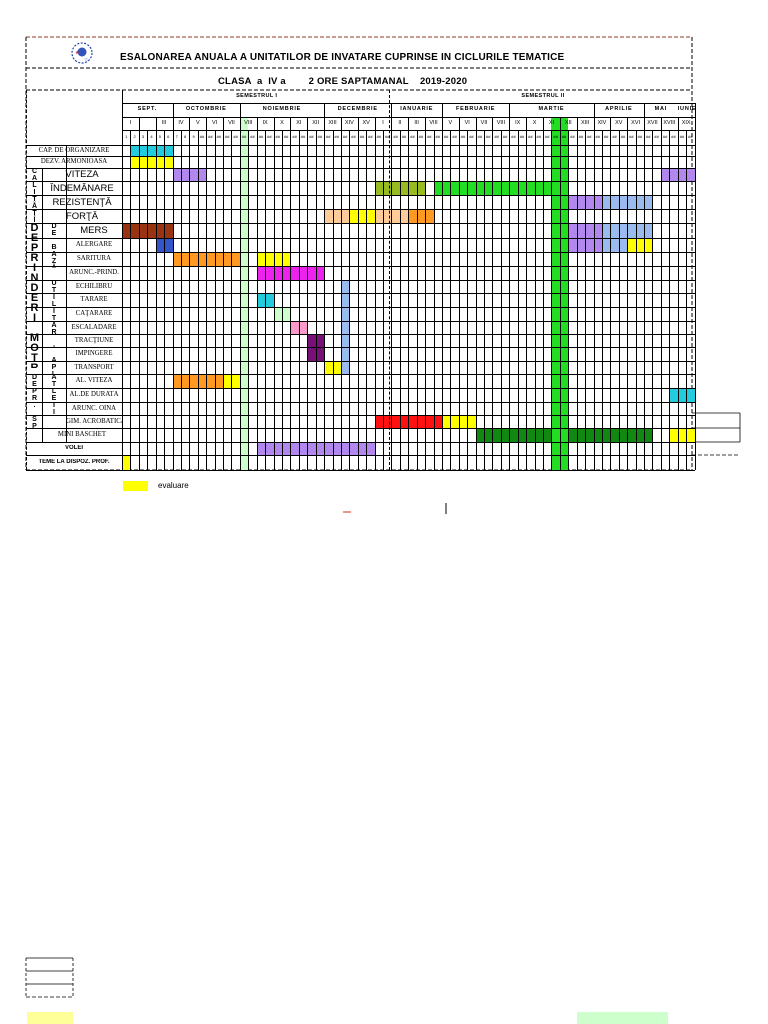  What do you see at coordinates (551, 109) in the screenshot?
I see `month-header: MARTIE` at bounding box center [551, 109].